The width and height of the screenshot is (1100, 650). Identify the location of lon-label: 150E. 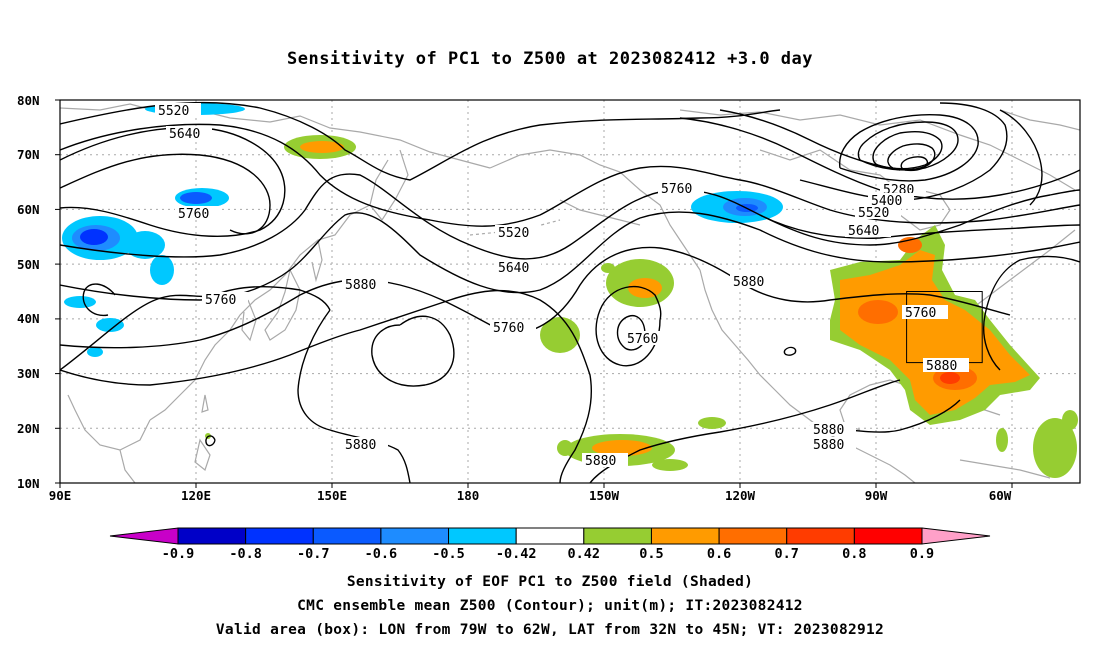
(332, 495).